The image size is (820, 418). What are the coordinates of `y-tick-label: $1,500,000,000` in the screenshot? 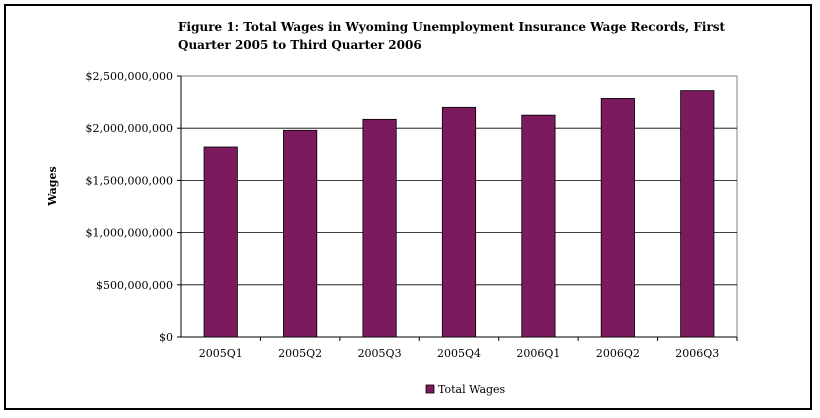 It's located at (129, 180).